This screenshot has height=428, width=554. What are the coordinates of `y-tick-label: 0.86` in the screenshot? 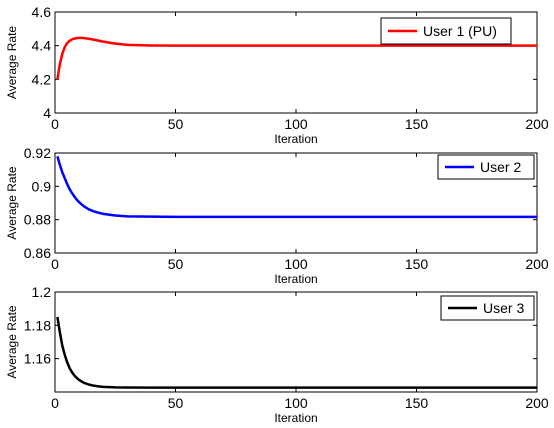 It's located at (37, 253).